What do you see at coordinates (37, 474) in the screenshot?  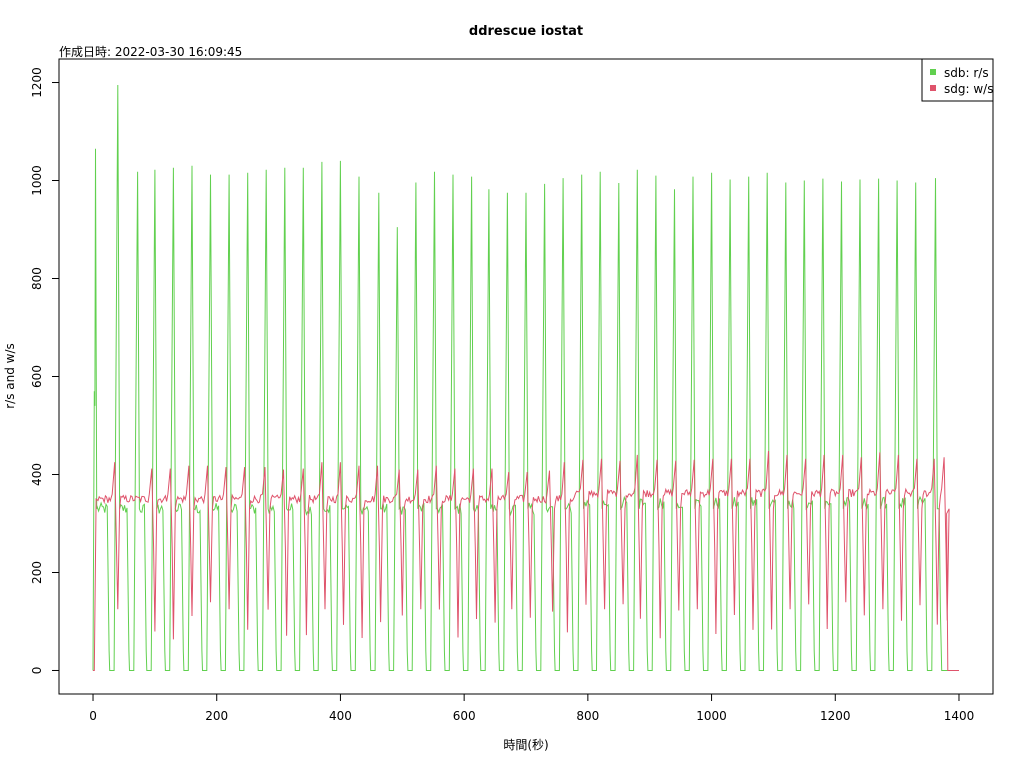 I see `y-tick-label-400: 400` at bounding box center [37, 474].